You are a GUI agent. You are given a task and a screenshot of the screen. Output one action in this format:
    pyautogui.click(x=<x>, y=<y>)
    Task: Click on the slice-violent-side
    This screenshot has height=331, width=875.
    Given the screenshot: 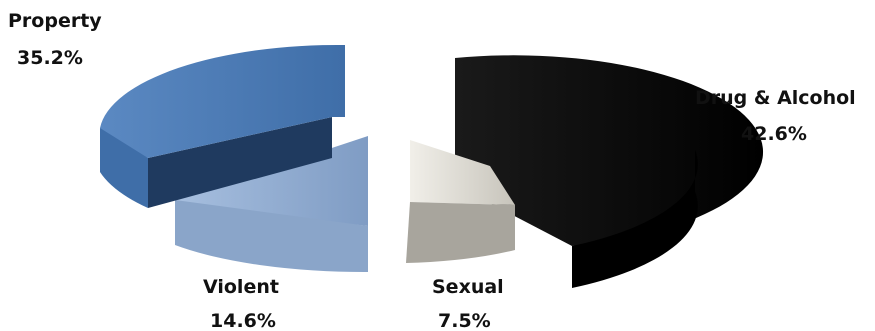 What is the action you would take?
    pyautogui.click(x=271, y=236)
    